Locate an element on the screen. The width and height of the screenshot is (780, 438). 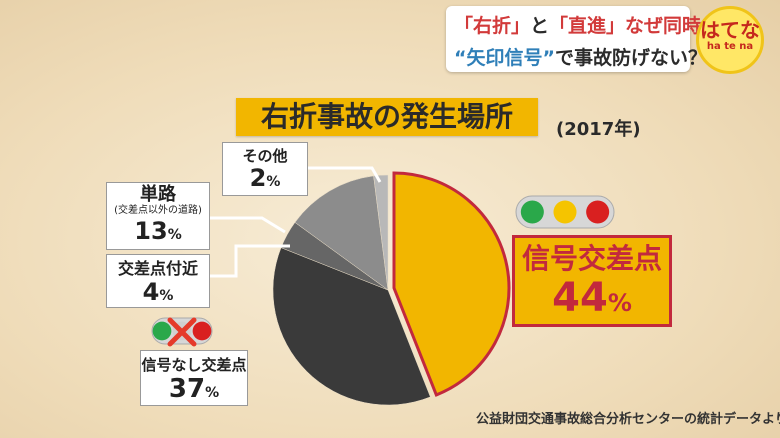
label-road: 単路 (交差点以外の道路) 13% is located at coordinates (158, 216).